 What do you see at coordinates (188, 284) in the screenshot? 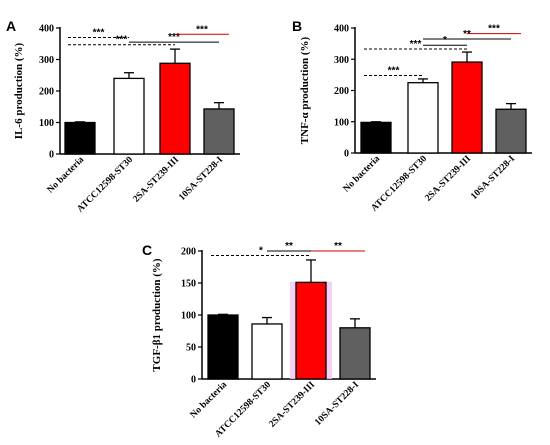
I see `y-tick-label: 150` at bounding box center [188, 284].